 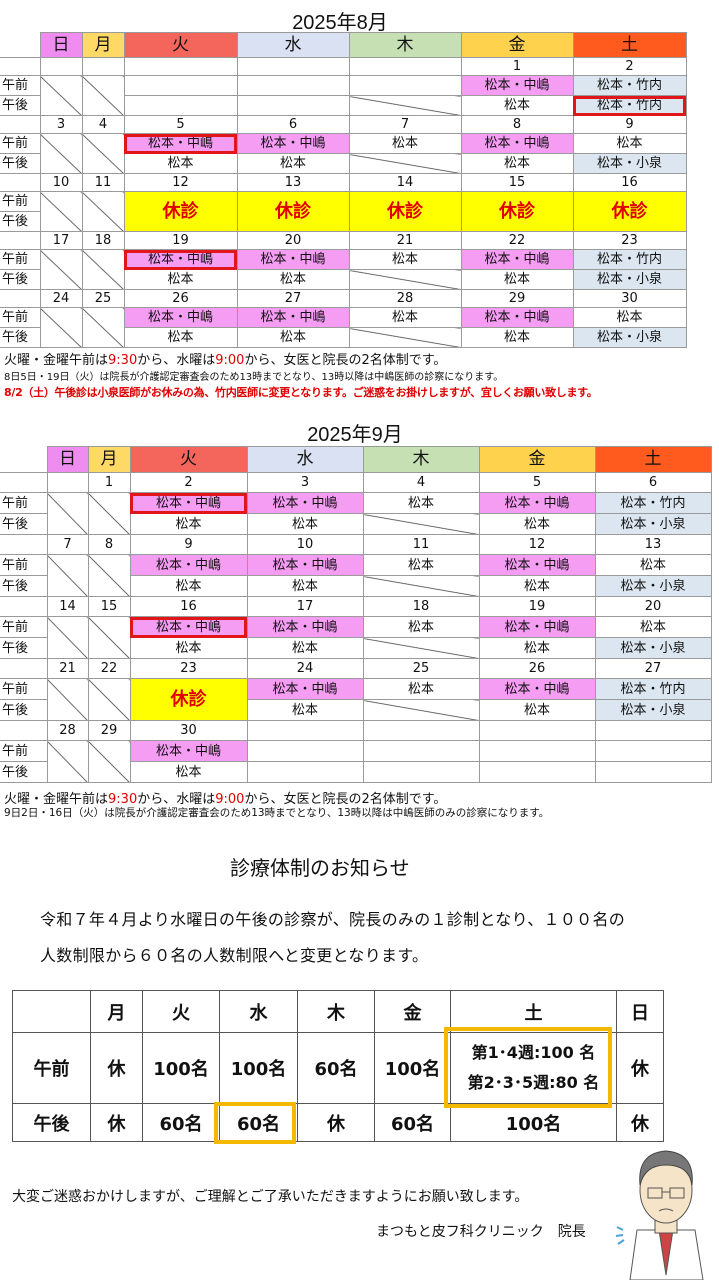 What do you see at coordinates (293, 298) in the screenshot?
I see `date-cell: 27` at bounding box center [293, 298].